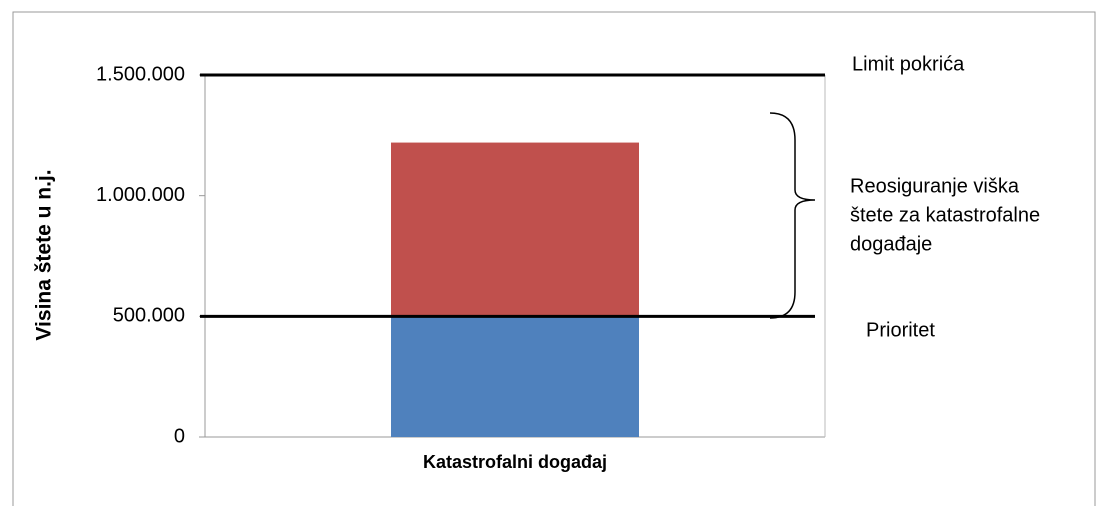 The height and width of the screenshot is (506, 1105). Describe the element at coordinates (792, 215) in the screenshot. I see `brace` at that location.